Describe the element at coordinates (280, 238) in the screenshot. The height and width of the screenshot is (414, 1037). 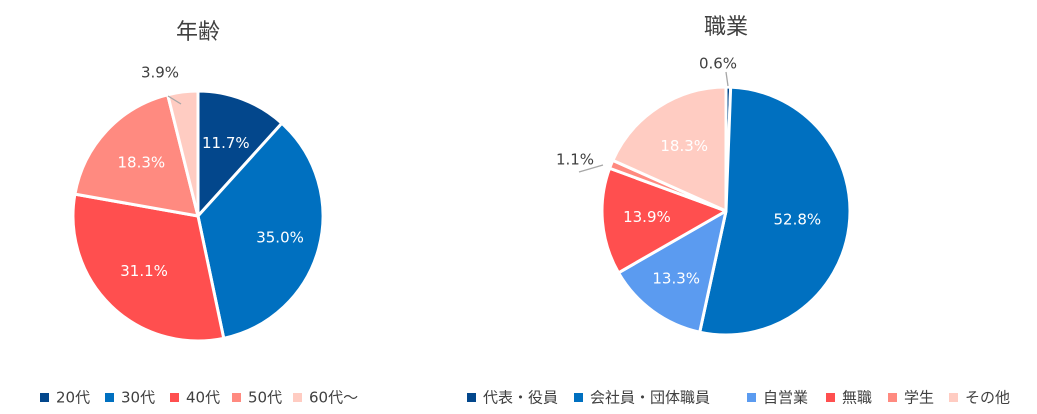
I see `data-label: 35.0%` at that location.